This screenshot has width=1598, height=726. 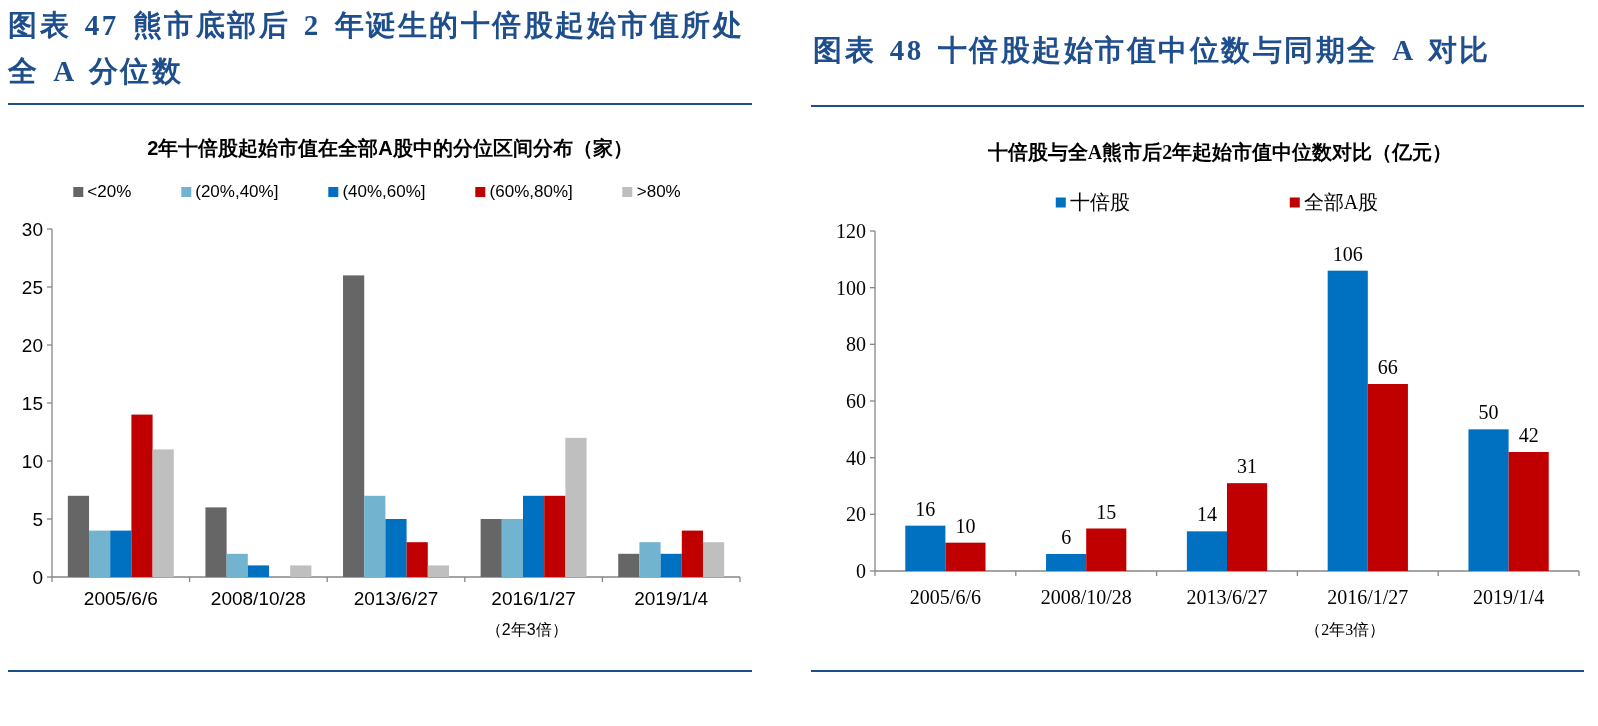 What do you see at coordinates (856, 344) in the screenshot?
I see `y-tick-label: 80` at bounding box center [856, 344].